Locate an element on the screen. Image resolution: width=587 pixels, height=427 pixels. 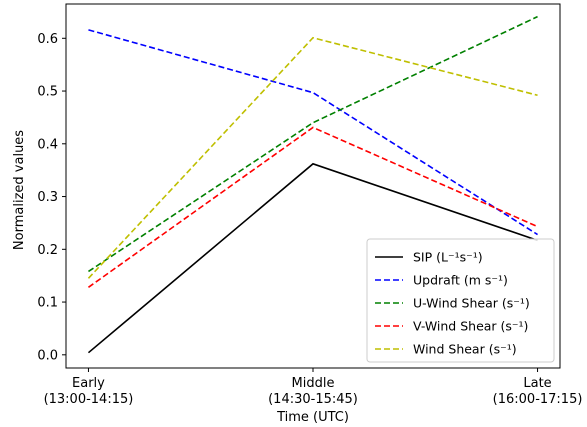
legend-label: V-Wind Shear (s⁻¹) is located at coordinates (470, 326).